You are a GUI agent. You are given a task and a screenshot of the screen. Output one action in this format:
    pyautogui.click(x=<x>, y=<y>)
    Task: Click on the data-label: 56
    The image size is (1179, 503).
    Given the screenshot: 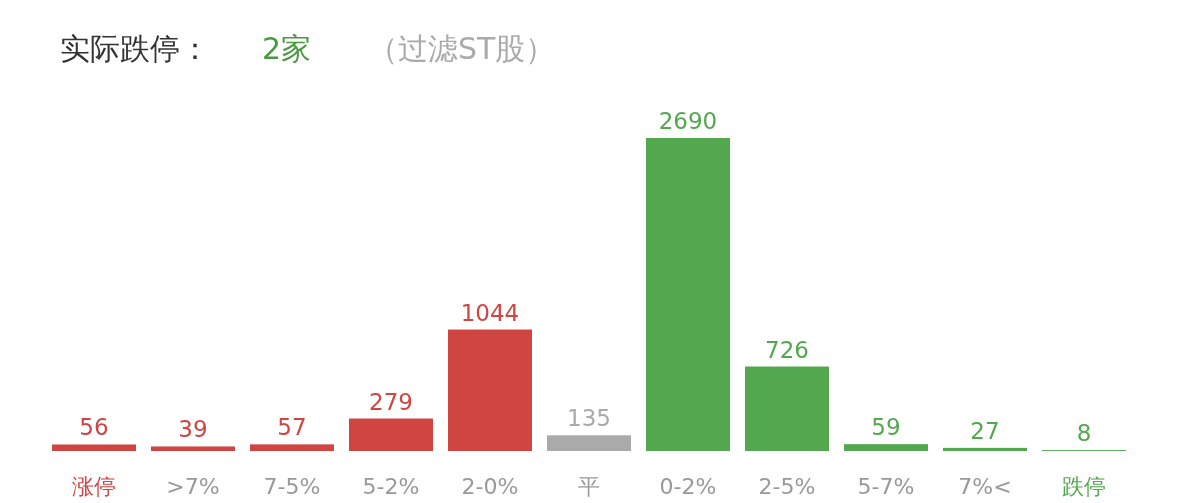 What is the action you would take?
    pyautogui.click(x=94, y=427)
    